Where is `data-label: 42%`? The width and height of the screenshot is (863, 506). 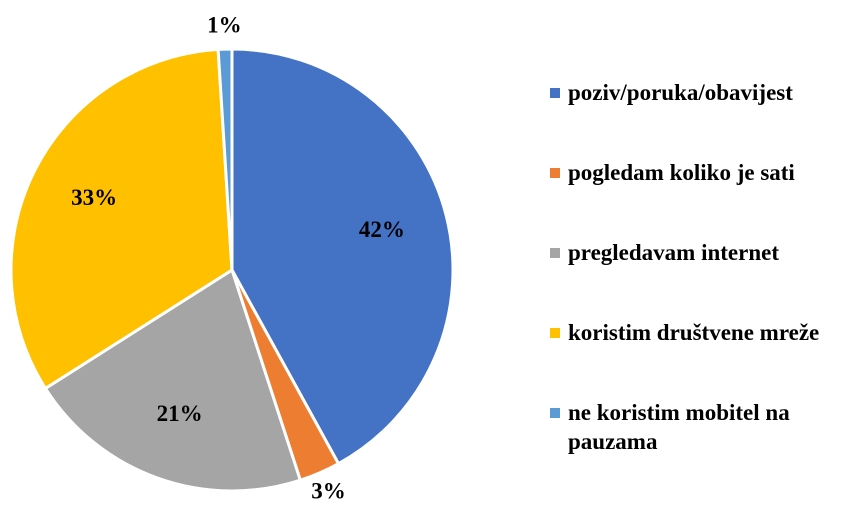 data-label: 42% is located at coordinates (382, 229).